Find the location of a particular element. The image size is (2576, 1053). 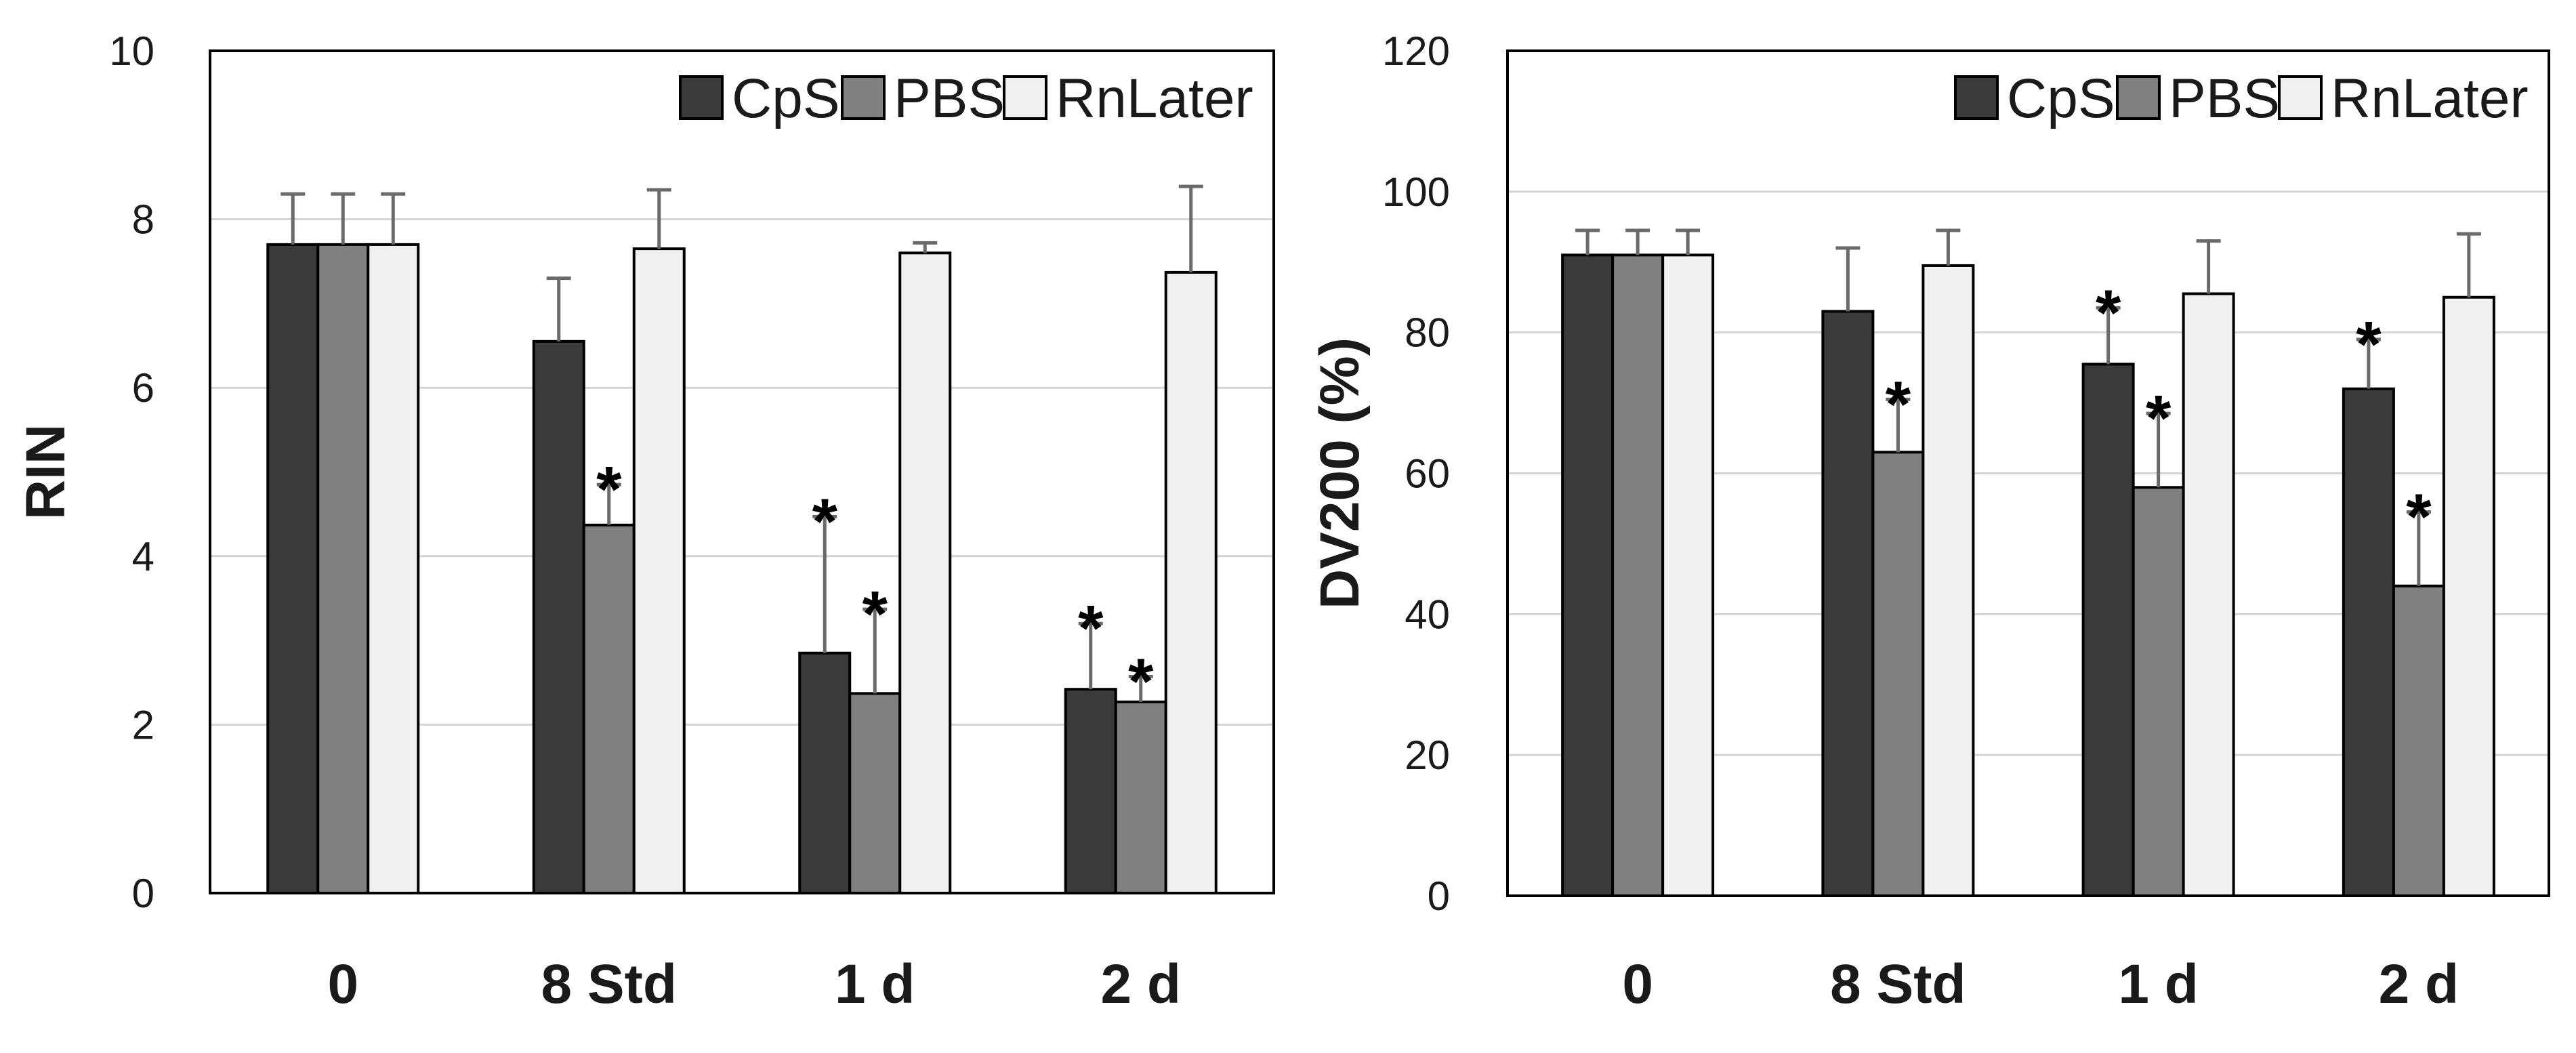

y-tick-label: 100 is located at coordinates (1416, 192).